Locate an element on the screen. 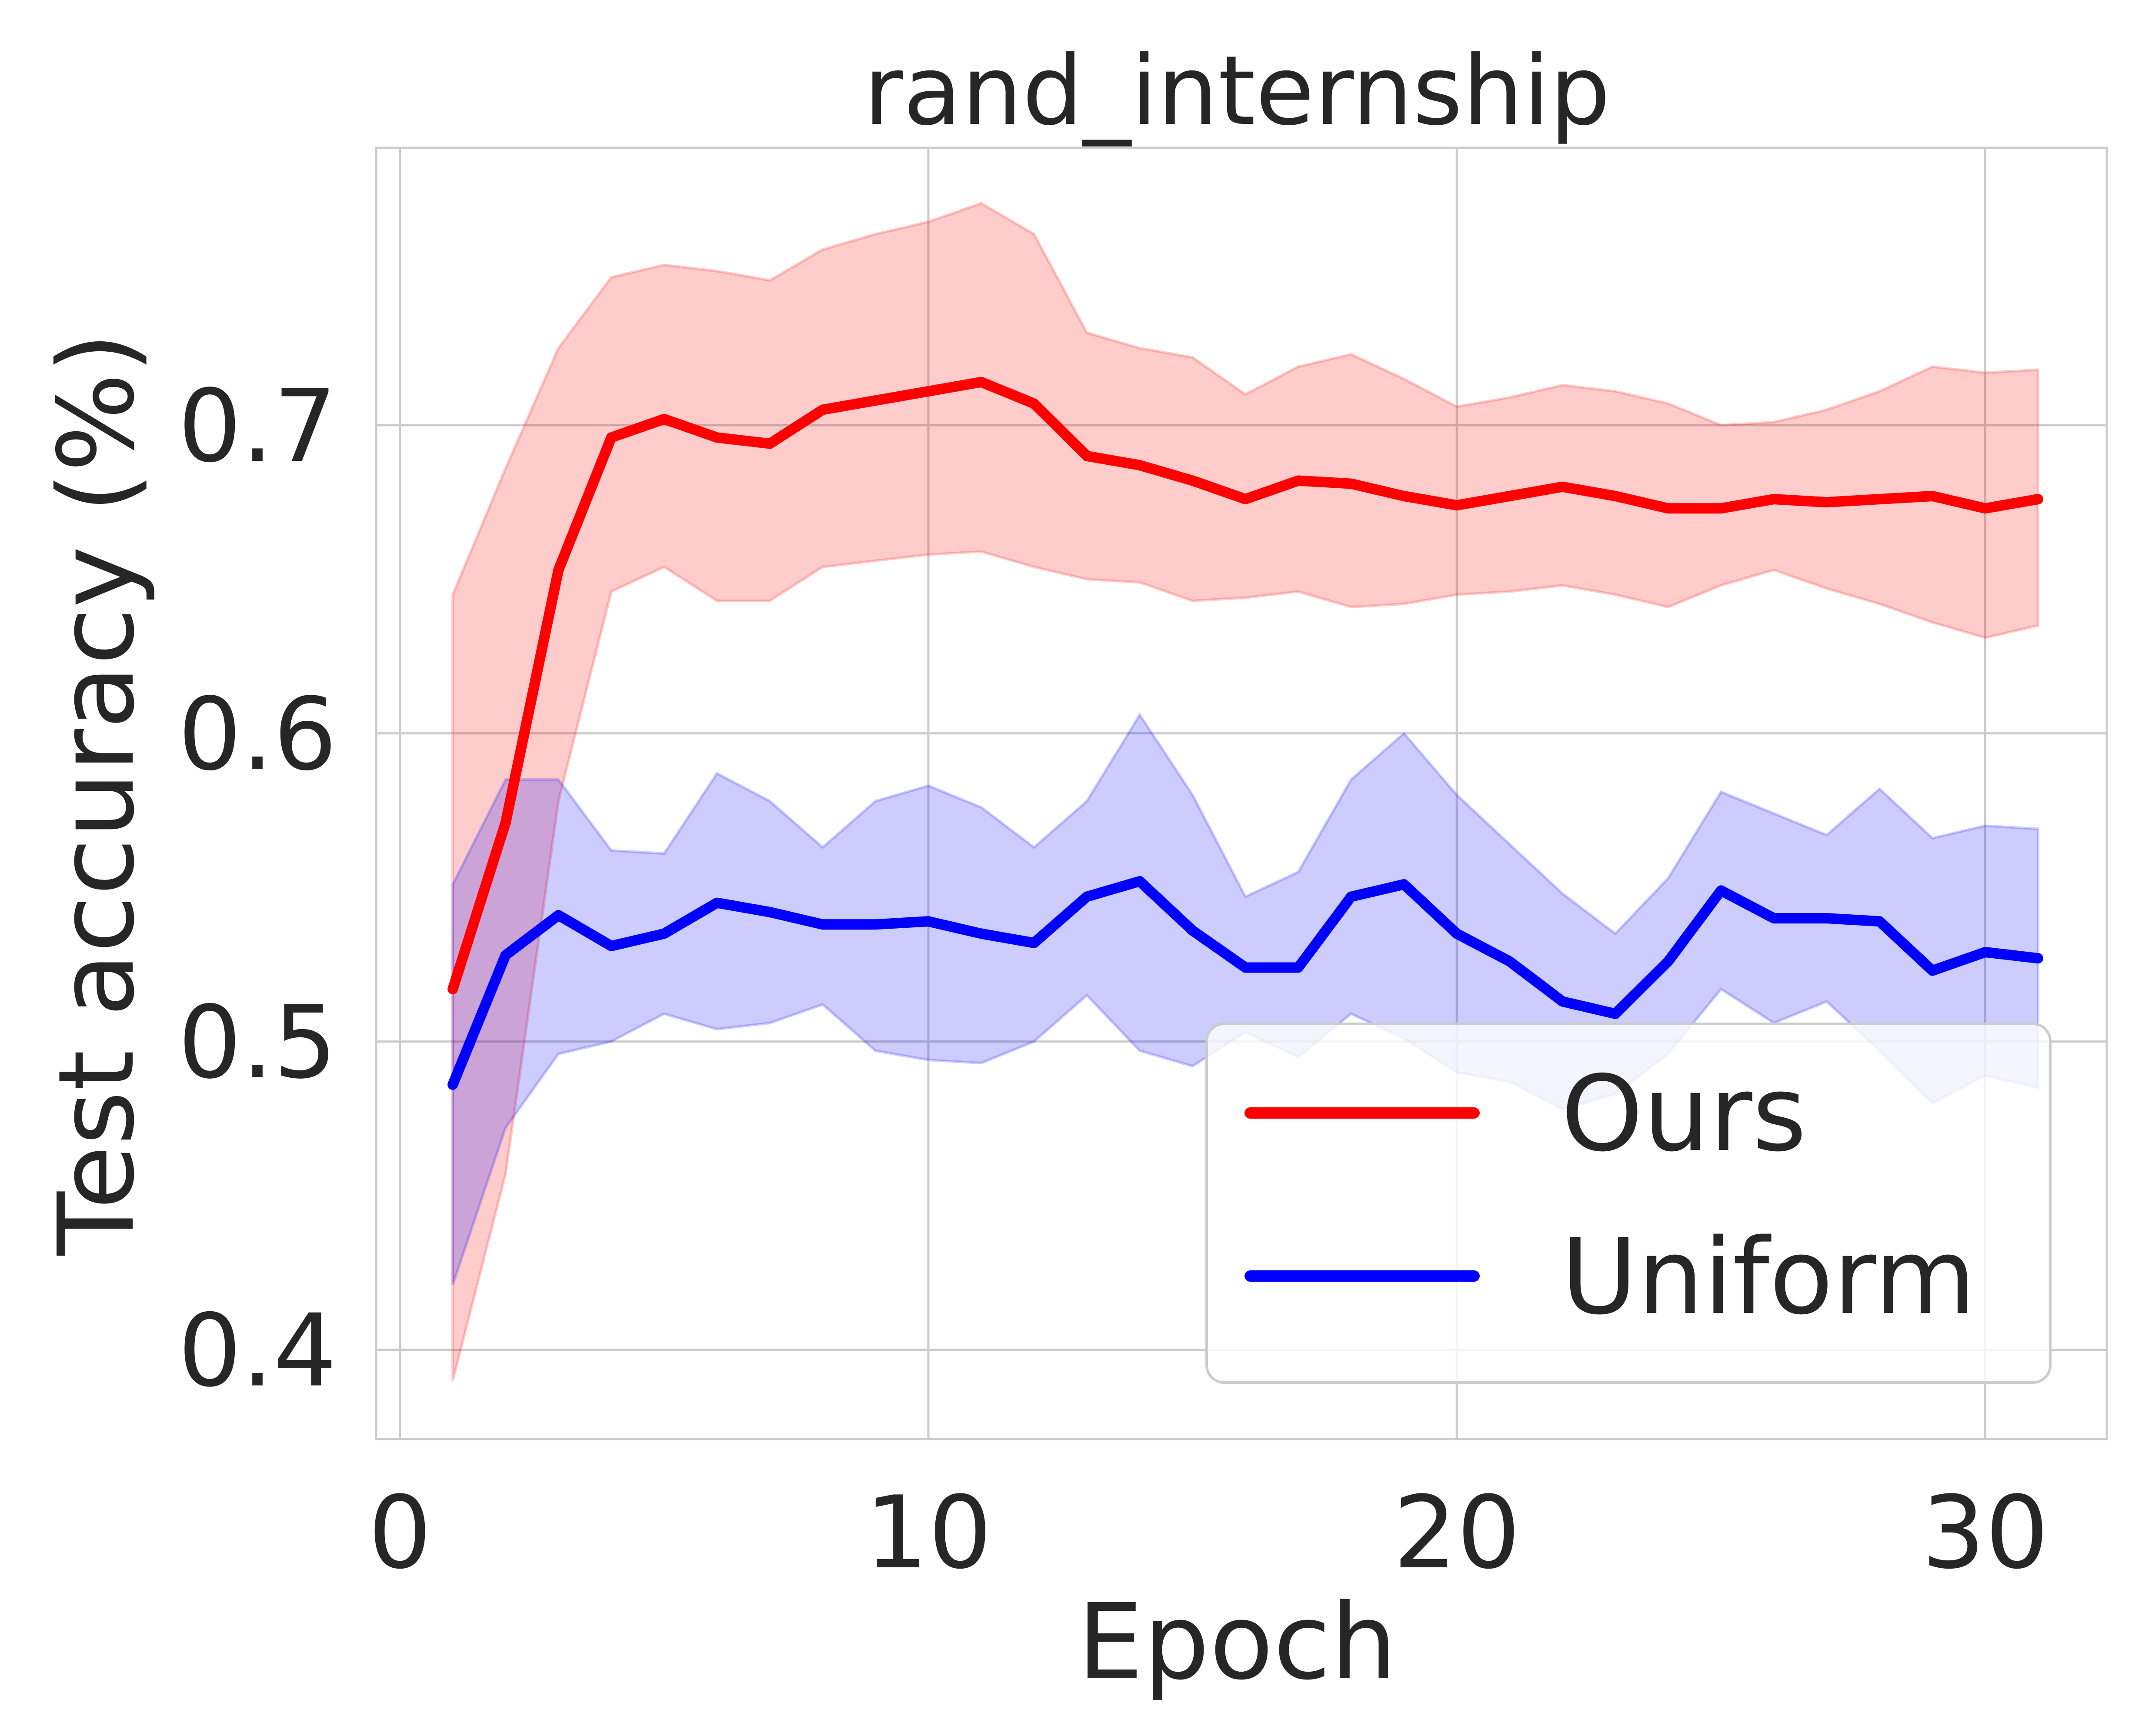 This screenshot has height=1736, width=2132. legend: Ours Uniform is located at coordinates (1629, 1203).